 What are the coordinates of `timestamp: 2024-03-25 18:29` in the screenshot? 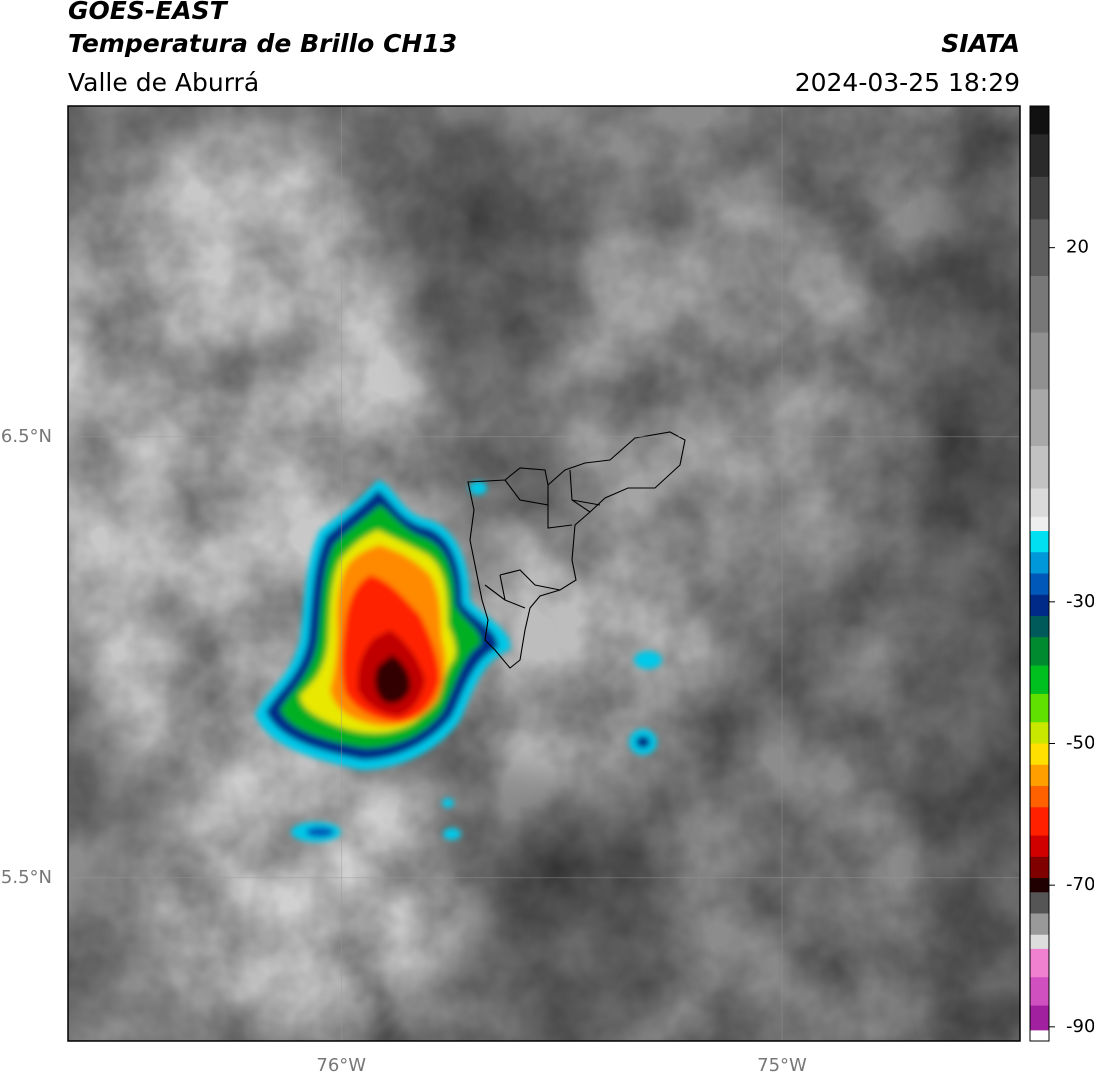 It's located at (907, 82).